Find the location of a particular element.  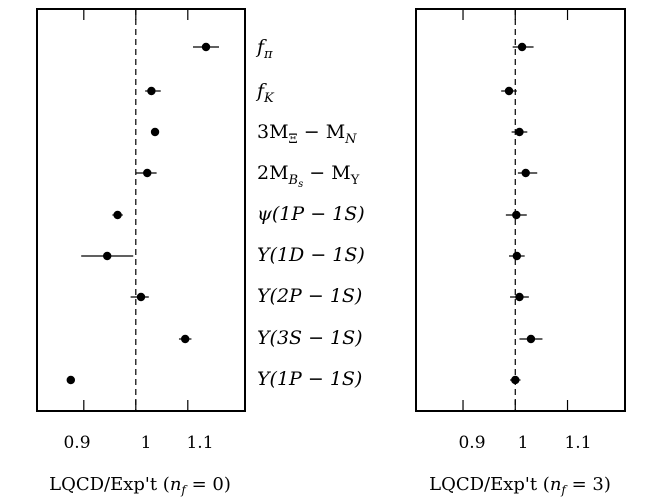

left-x-axis-title: LQCD/Exp't (nf = 0) is located at coordinates (140, 485).